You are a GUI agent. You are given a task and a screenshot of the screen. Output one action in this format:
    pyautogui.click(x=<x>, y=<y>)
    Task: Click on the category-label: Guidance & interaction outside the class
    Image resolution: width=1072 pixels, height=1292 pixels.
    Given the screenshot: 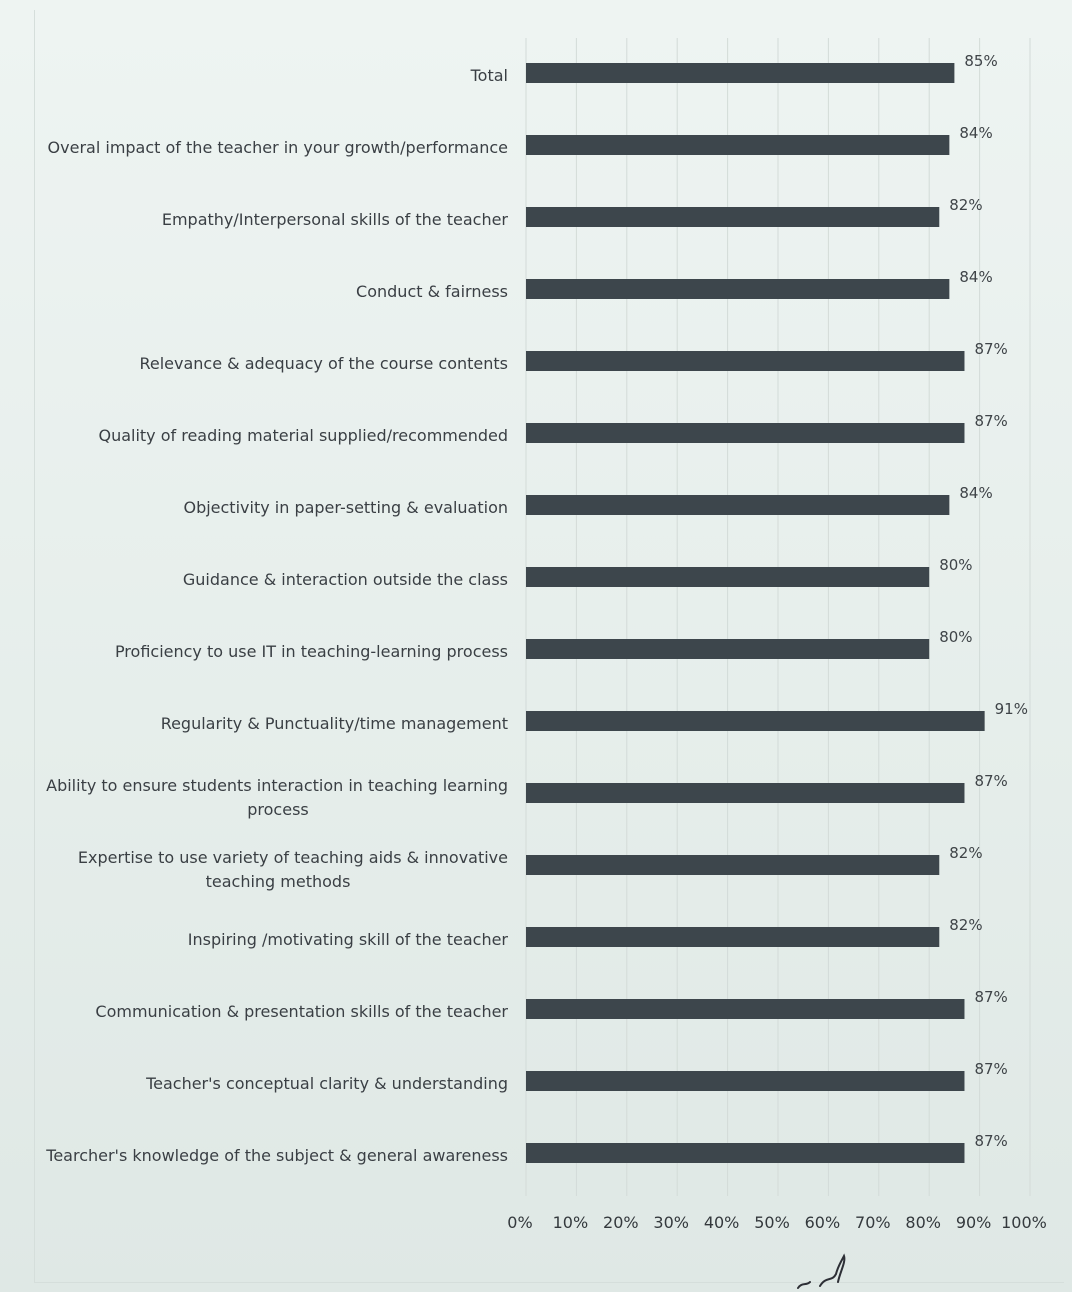 What is the action you would take?
    pyautogui.click(x=345, y=579)
    